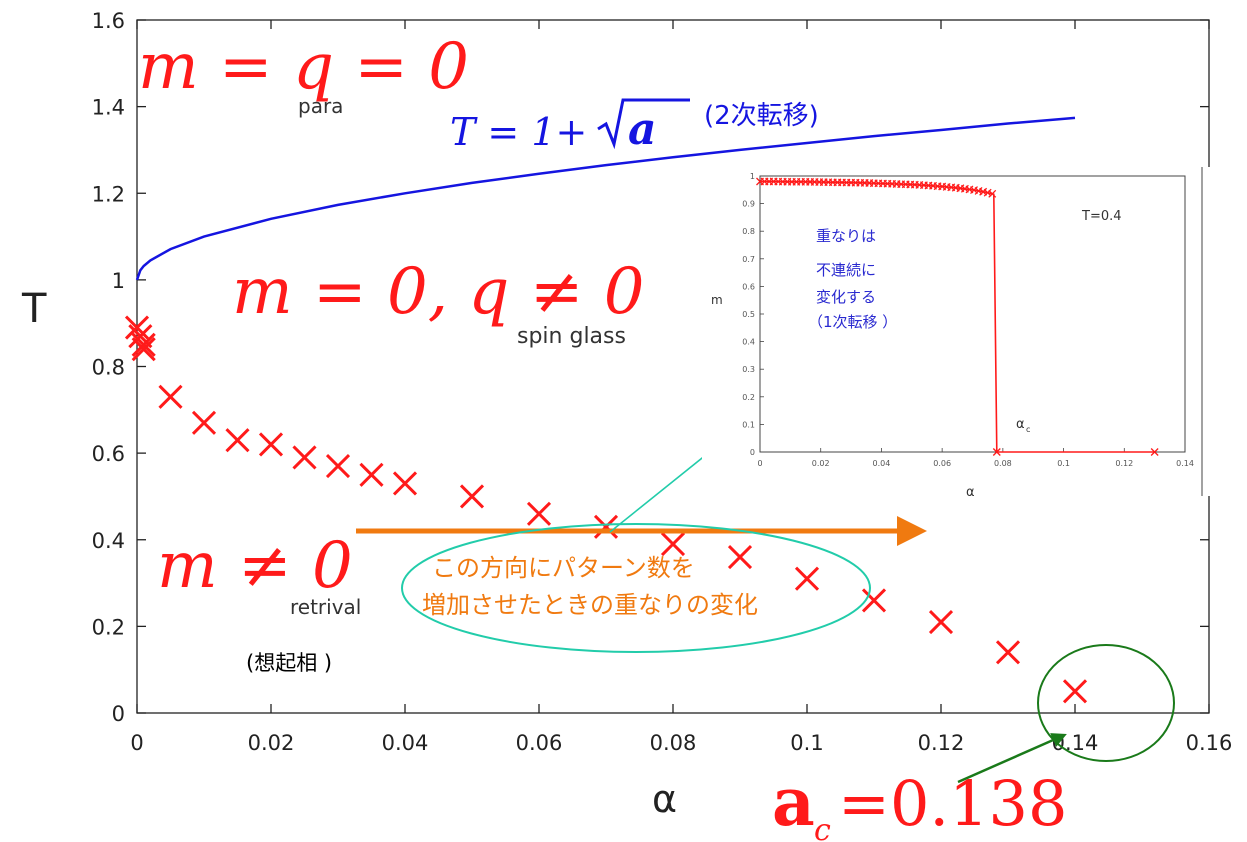 This screenshot has height=842, width=1247. I want to click on inset-x-tick-label: 0.14, so click(1185, 463).